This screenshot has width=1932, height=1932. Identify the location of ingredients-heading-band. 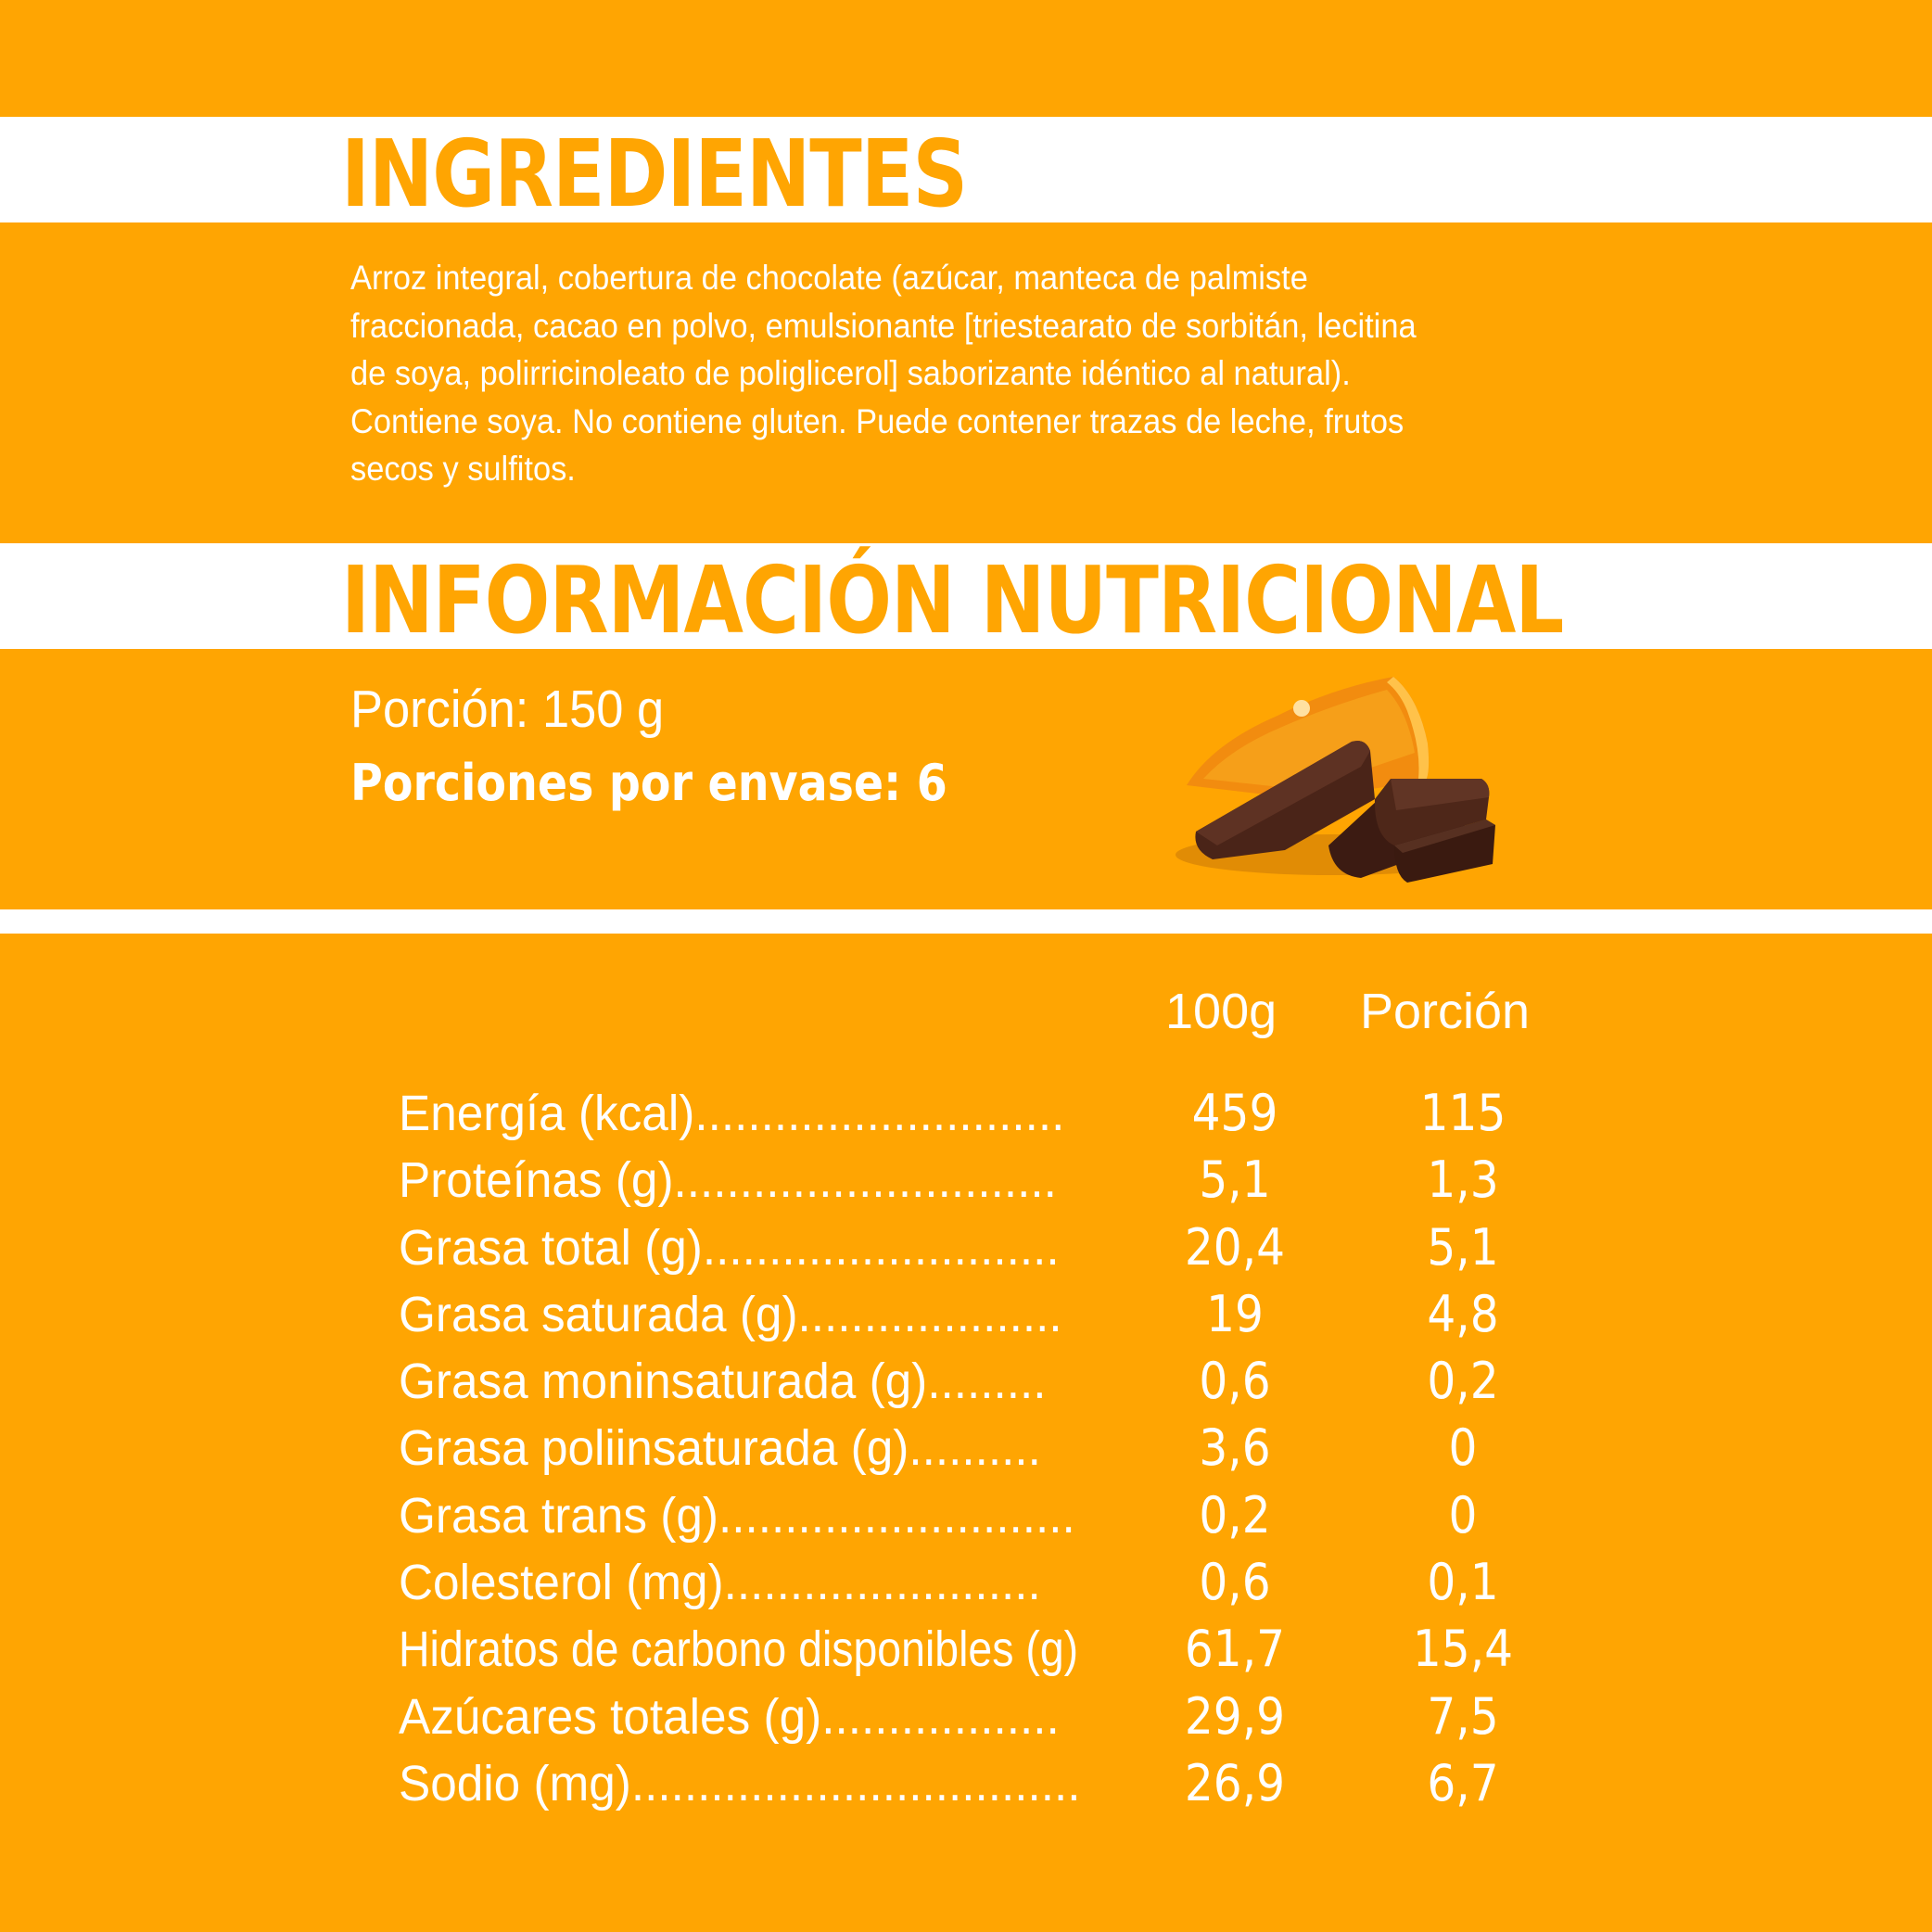
(966, 169).